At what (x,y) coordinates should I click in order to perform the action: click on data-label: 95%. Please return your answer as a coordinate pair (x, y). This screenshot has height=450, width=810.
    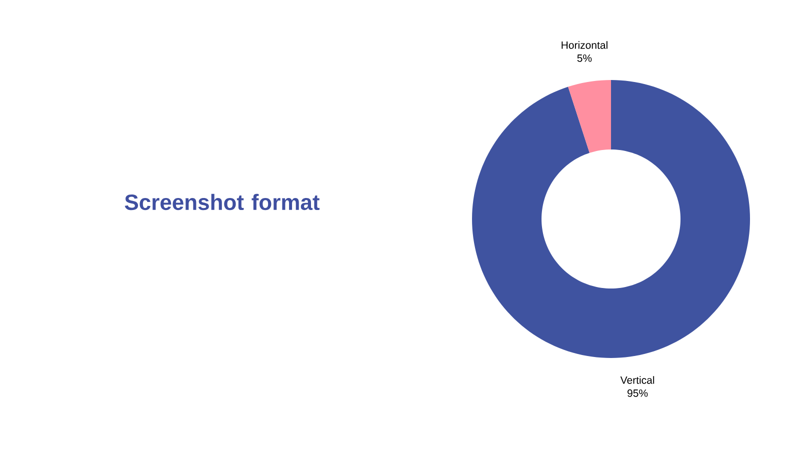
    Looking at the image, I should click on (638, 393).